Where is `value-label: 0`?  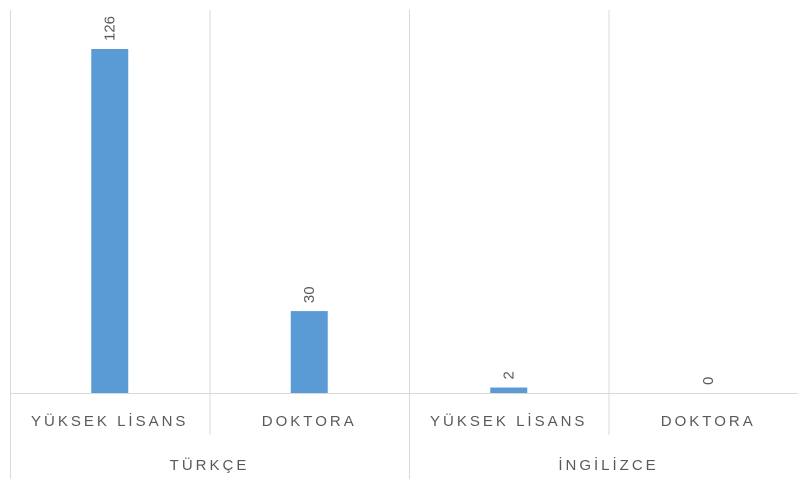
value-label: 0 is located at coordinates (708, 381).